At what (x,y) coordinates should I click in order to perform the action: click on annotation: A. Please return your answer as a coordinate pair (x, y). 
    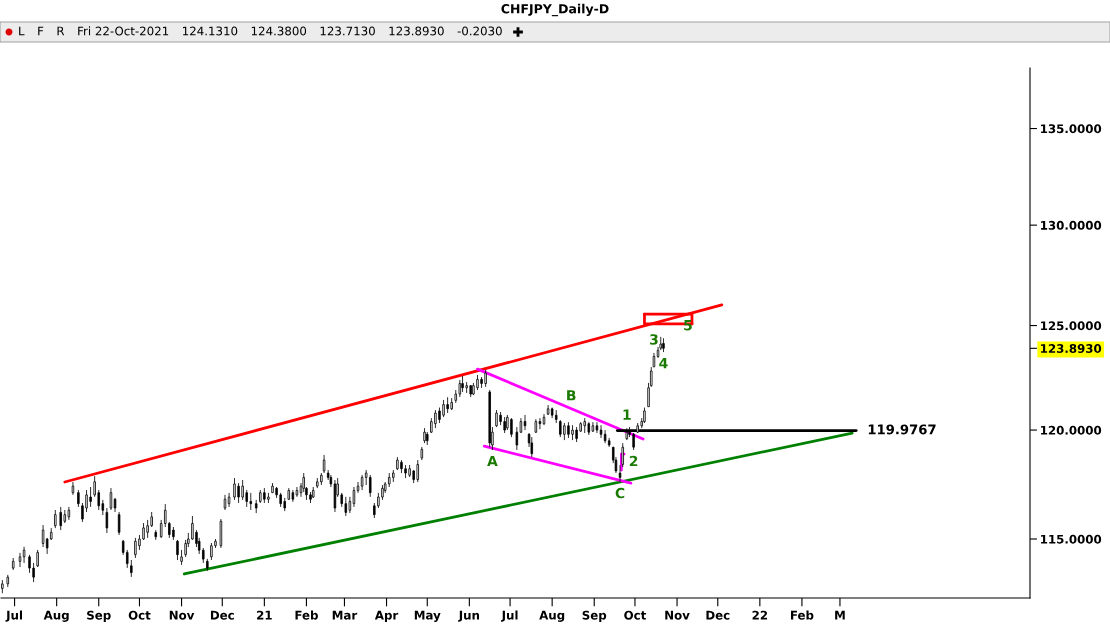
    Looking at the image, I should click on (492, 461).